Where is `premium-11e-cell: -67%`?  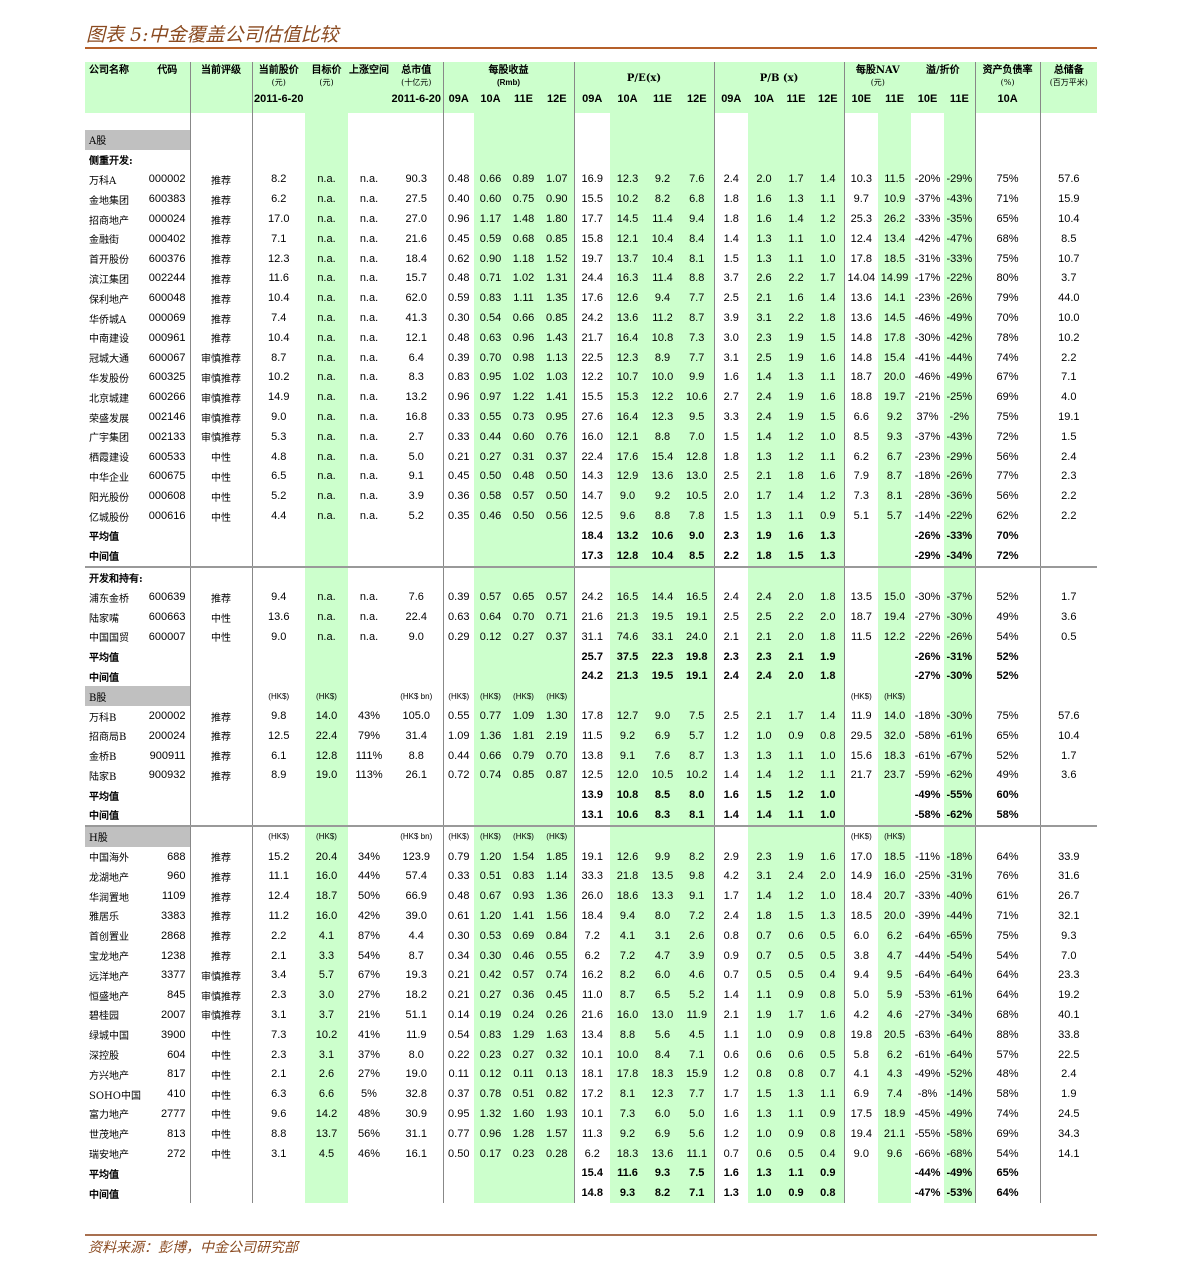
premium-11e-cell: -67% is located at coordinates (960, 755).